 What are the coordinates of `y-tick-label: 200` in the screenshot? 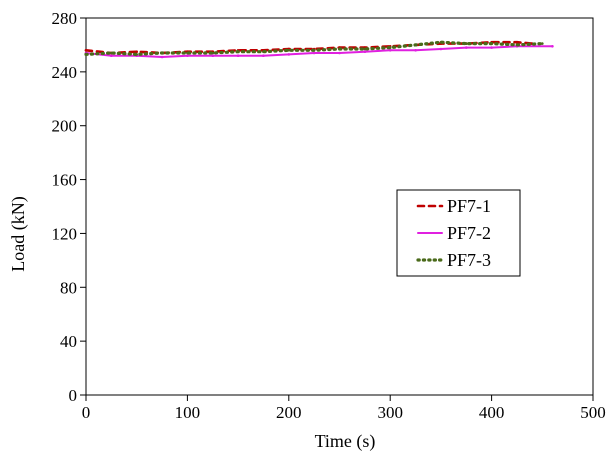 It's located at (65, 126).